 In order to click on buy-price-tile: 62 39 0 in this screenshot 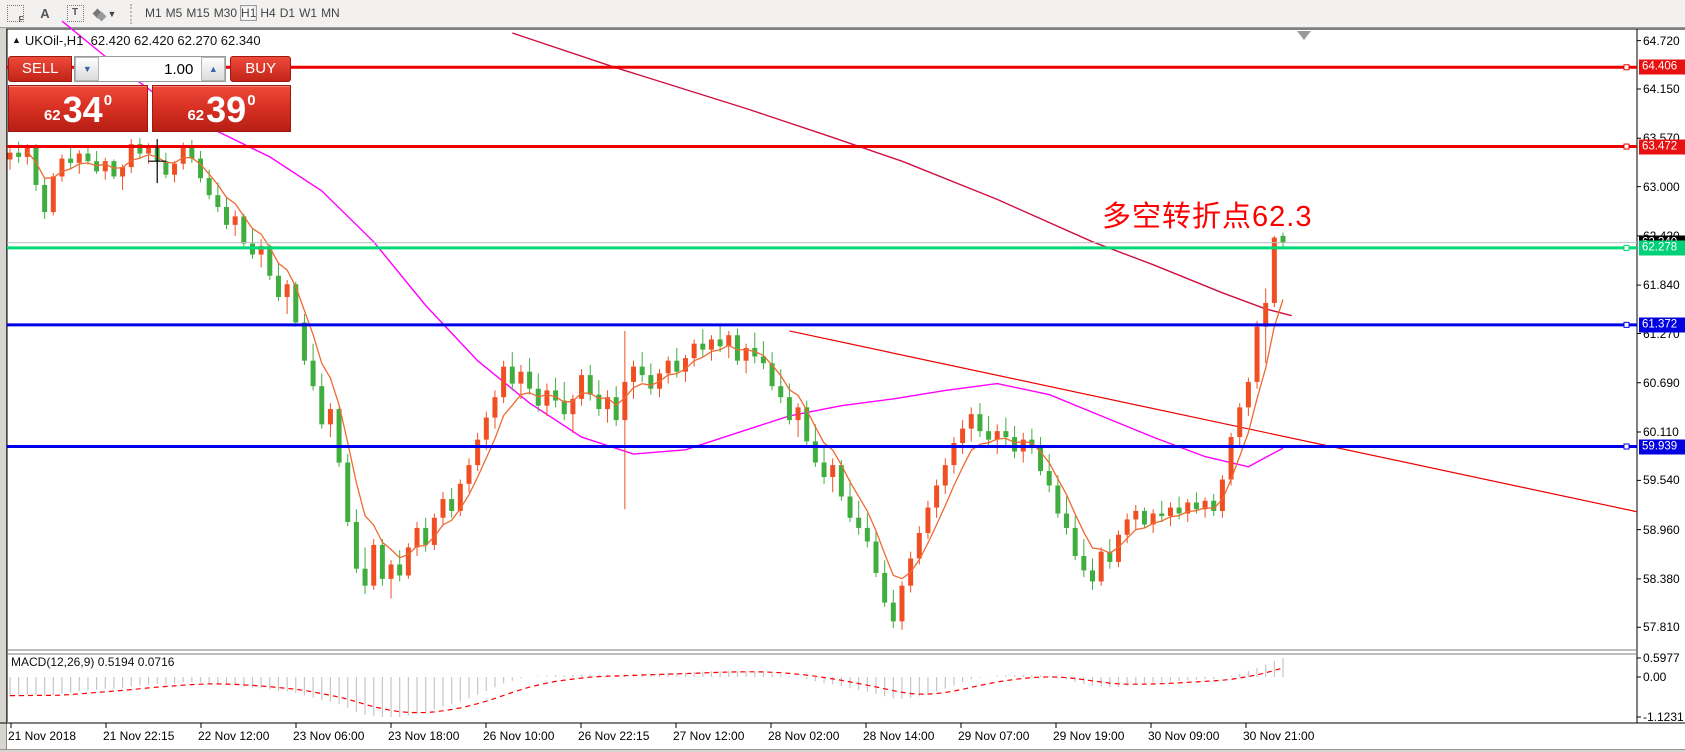, I will do `click(221, 108)`.